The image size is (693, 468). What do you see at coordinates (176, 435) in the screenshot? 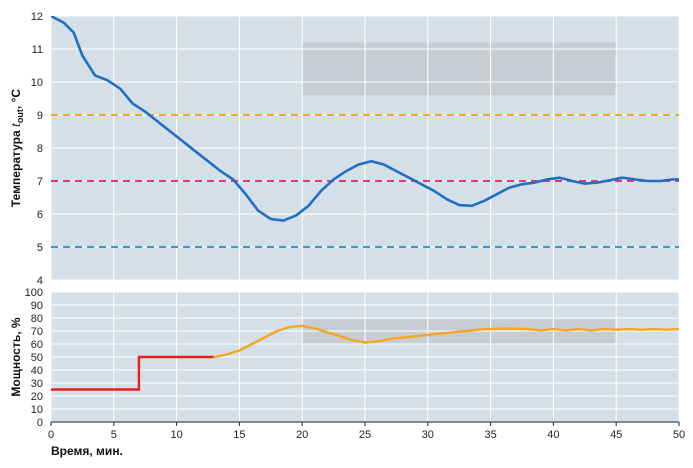
I see `x-tick-10: 10` at bounding box center [176, 435].